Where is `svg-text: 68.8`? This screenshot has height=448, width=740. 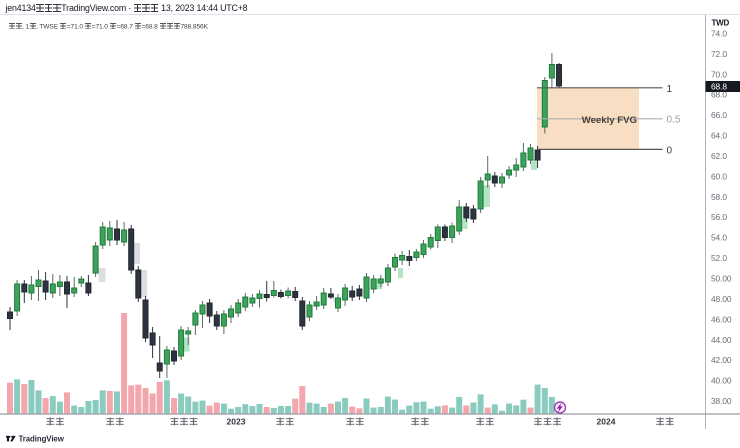 svg-text: 68.8 is located at coordinates (719, 87).